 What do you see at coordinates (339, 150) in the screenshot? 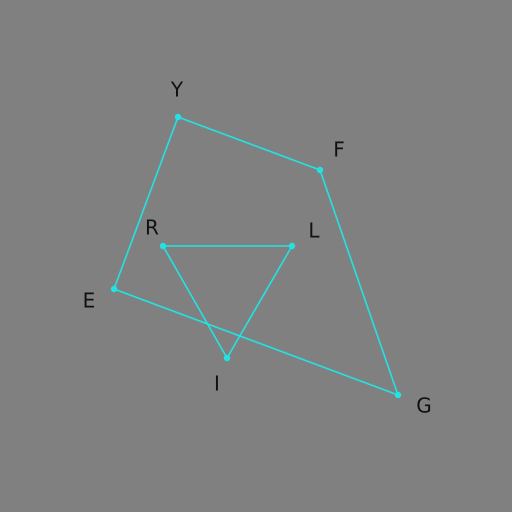
I see `vertex-label-F: F` at bounding box center [339, 150].